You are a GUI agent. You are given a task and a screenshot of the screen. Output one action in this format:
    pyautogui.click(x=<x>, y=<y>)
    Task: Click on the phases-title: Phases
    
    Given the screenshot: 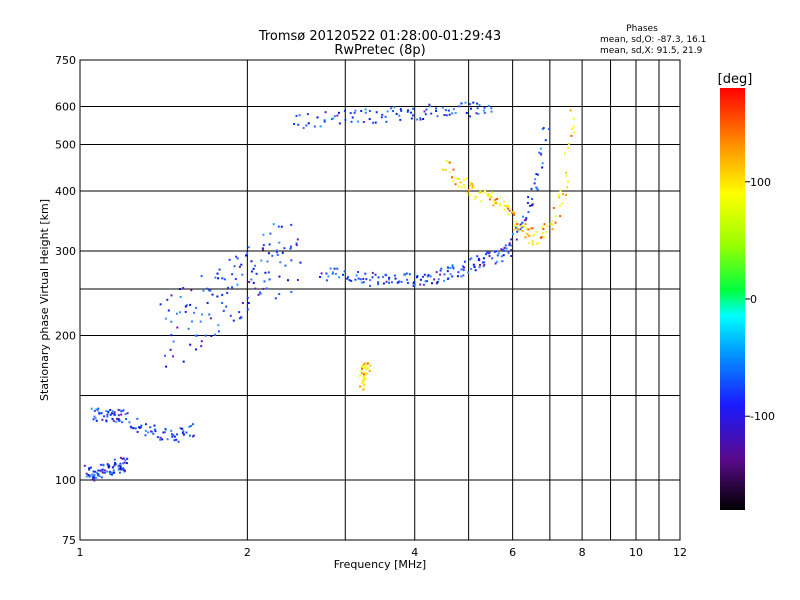 What is the action you would take?
    pyautogui.click(x=642, y=29)
    